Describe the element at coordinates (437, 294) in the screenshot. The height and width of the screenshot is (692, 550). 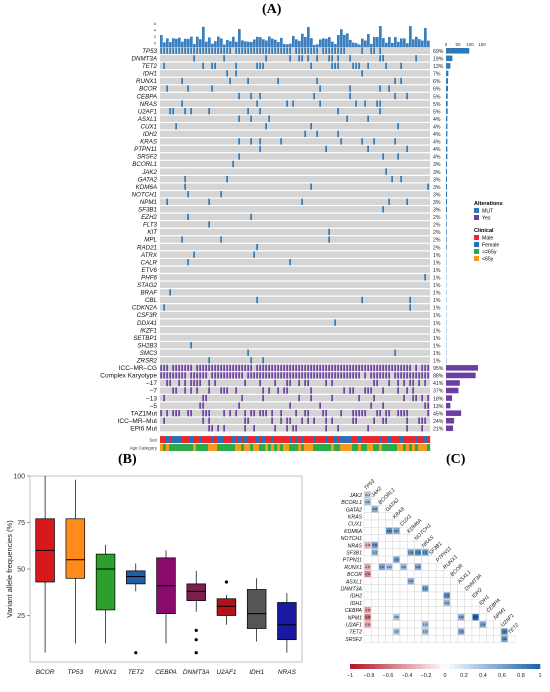
I see `row-percent: 1%` at that location.